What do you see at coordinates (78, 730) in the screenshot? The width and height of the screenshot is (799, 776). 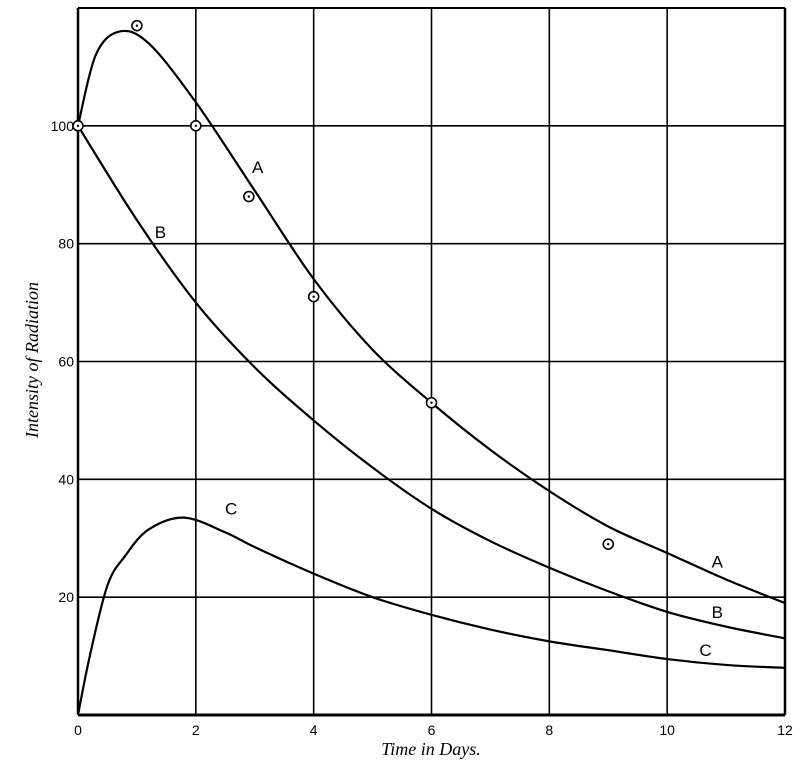 I see `x-tick-label: 0` at bounding box center [78, 730].